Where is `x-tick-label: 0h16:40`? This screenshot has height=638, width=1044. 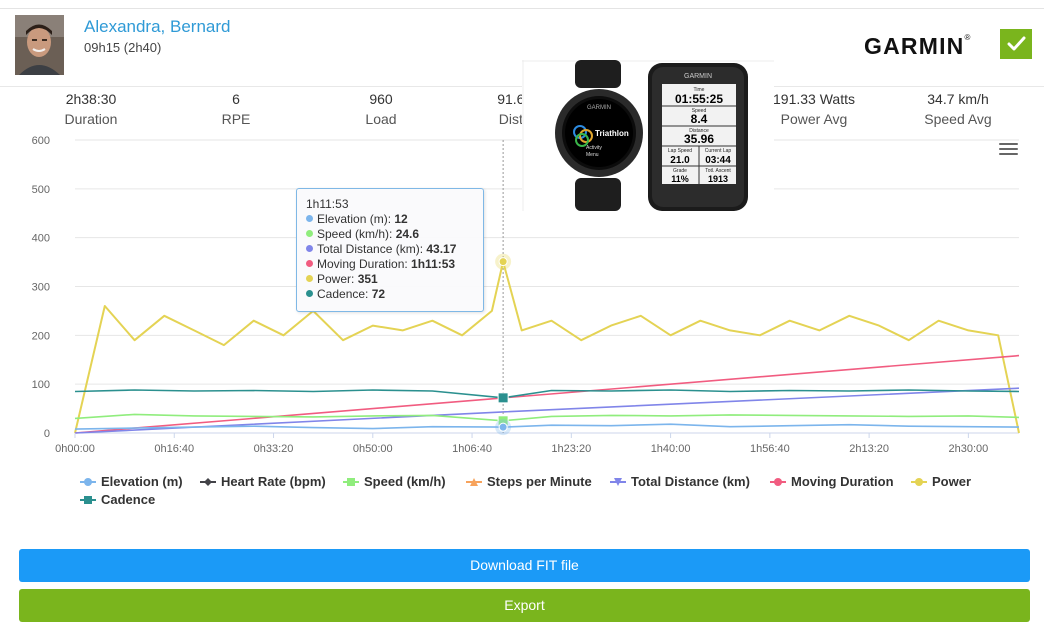
x-tick-label: 0h16:40 is located at coordinates (174, 449).